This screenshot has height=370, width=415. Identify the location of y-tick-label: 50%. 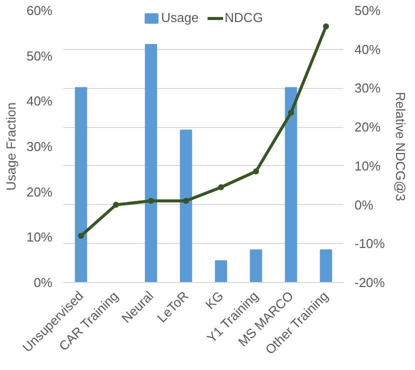
(39, 56).